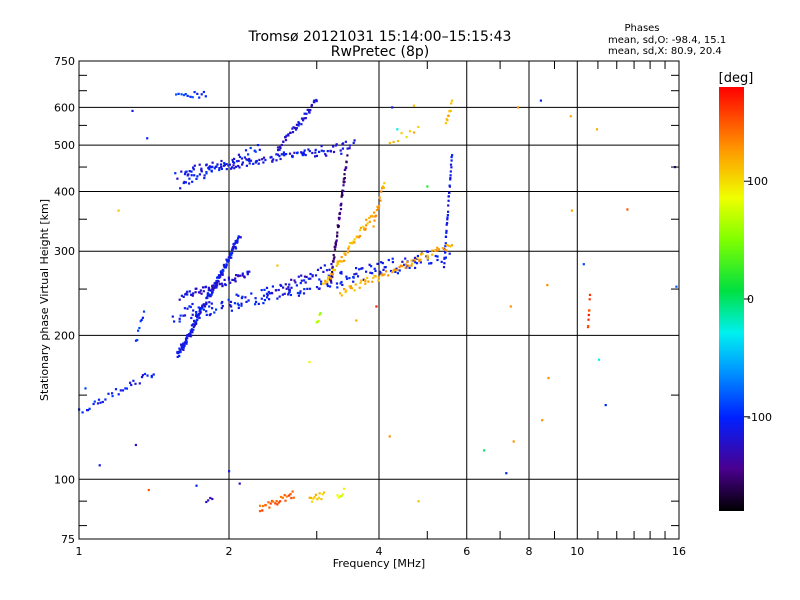  Describe the element at coordinates (667, 40) in the screenshot. I see `phase-legend-o: mean, sd,O: -98.4, 15.1` at that location.